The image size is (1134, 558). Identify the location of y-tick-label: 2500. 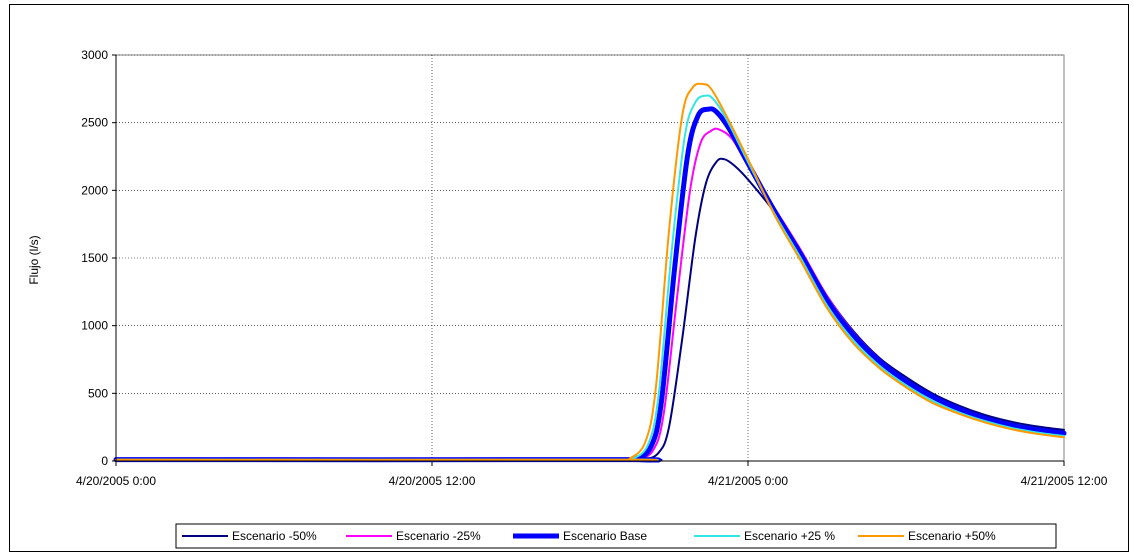
(94, 123).